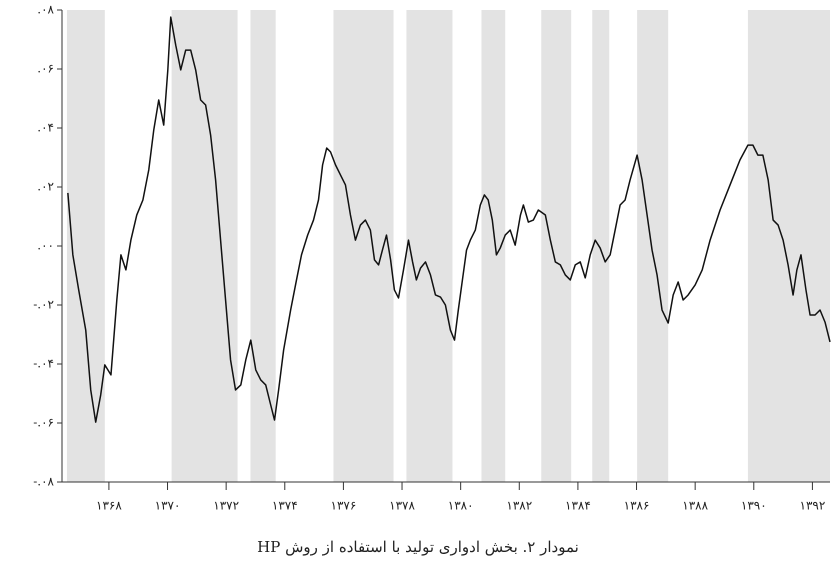  Describe the element at coordinates (285, 506) in the screenshot. I see `x-tick-label: ۱۳۷۴` at that location.